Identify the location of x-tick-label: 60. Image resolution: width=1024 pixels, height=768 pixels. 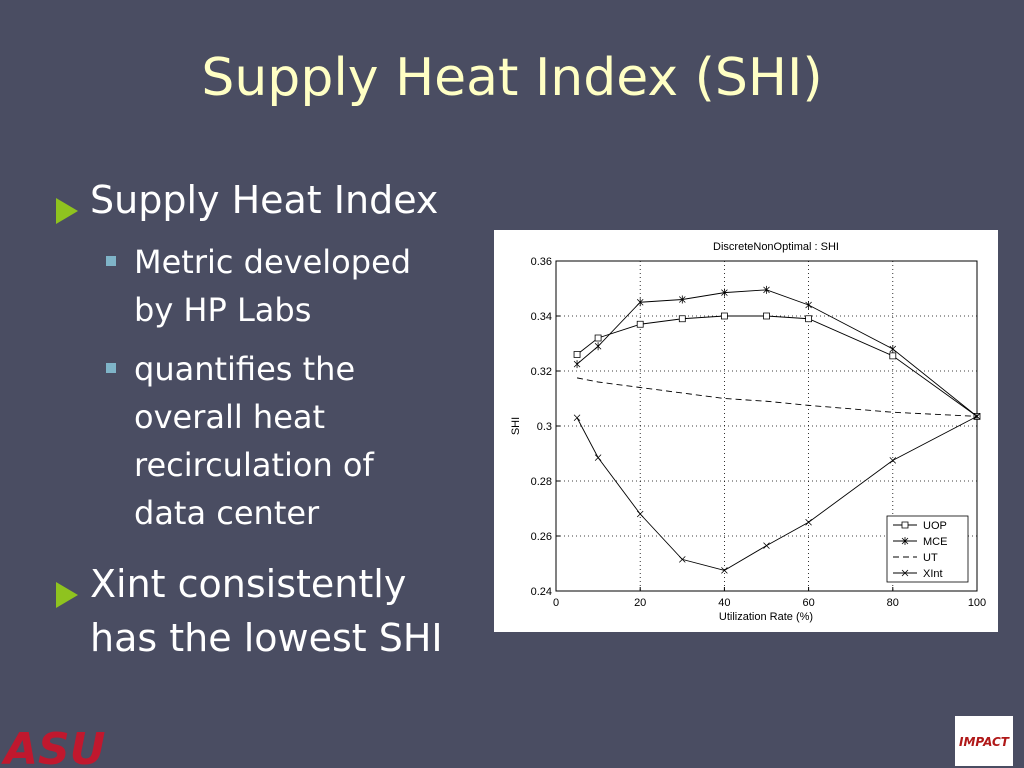
(808, 603).